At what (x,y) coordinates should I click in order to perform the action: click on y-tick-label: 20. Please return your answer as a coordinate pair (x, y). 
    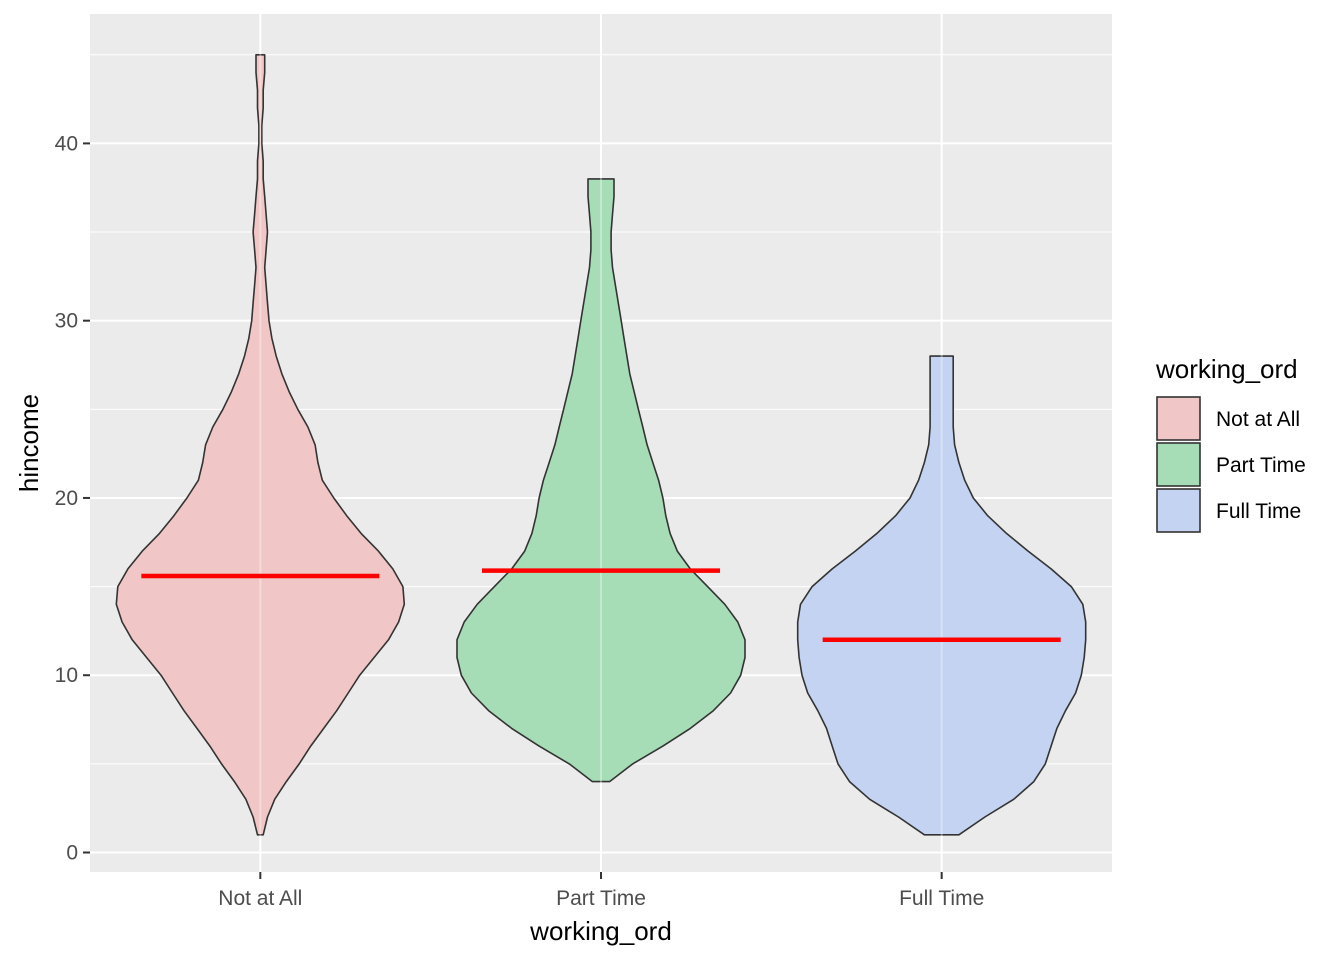
    Looking at the image, I should click on (66, 498).